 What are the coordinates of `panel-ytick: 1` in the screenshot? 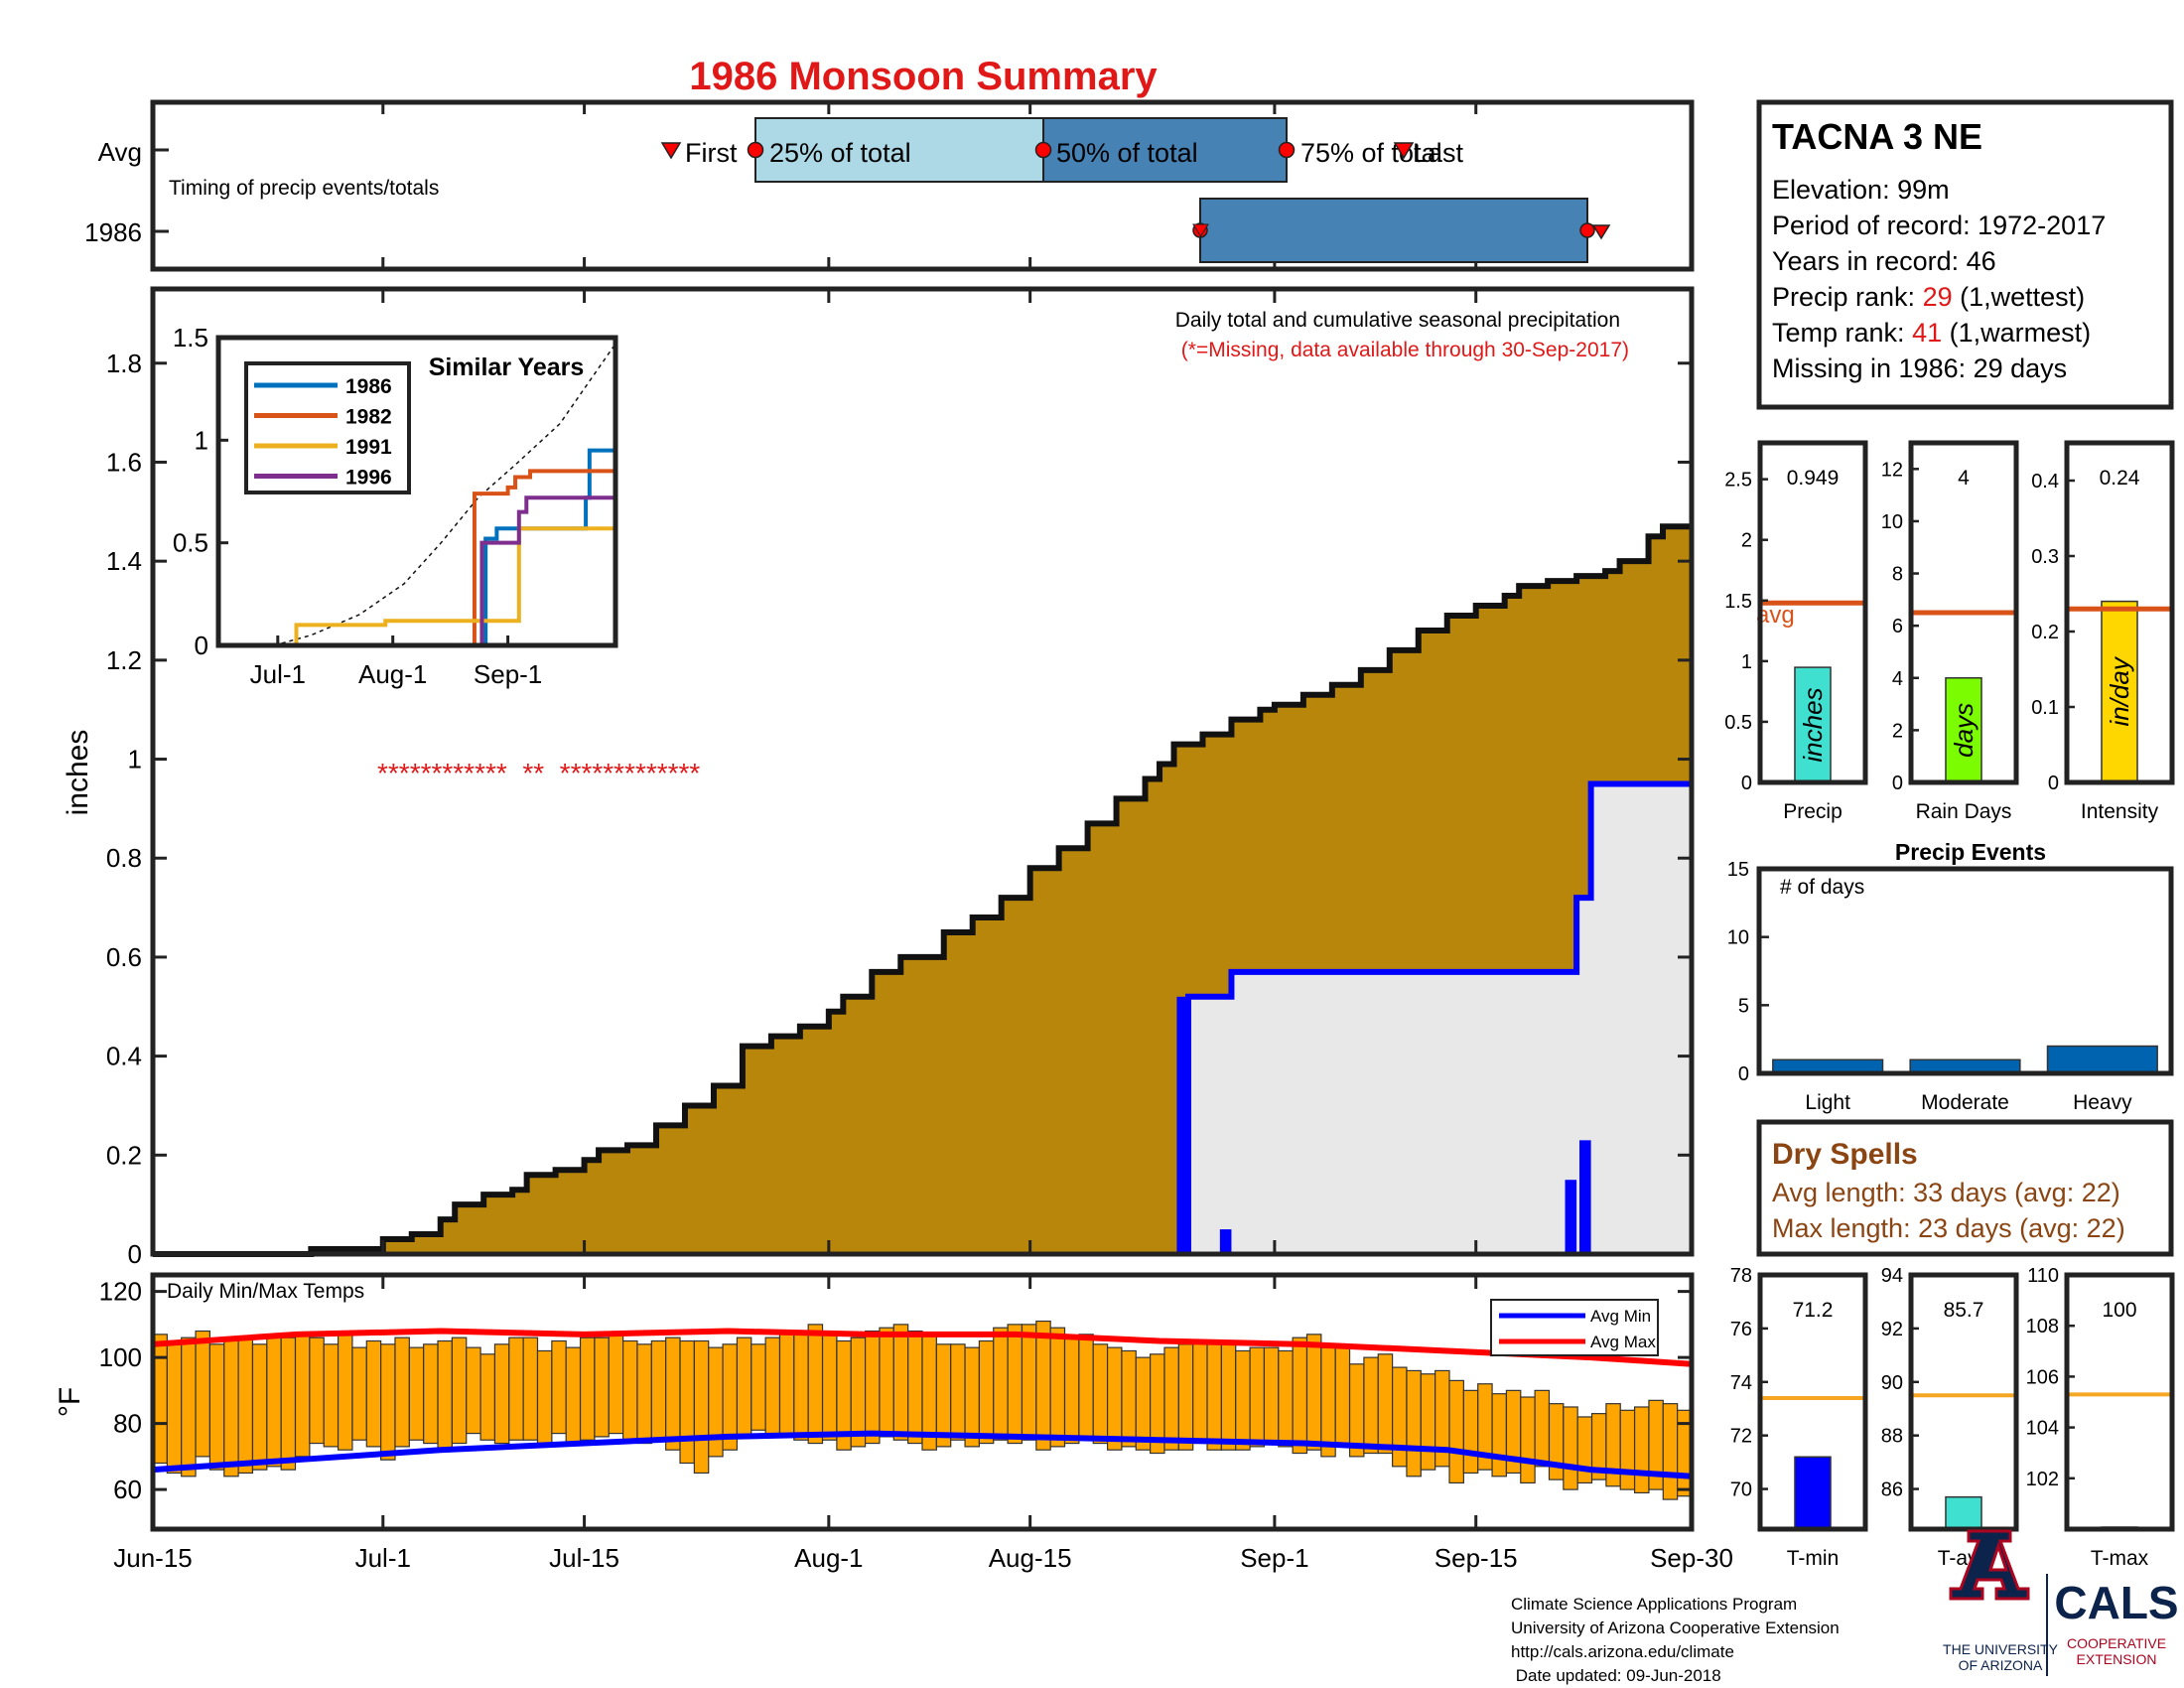 It's located at (1746, 662).